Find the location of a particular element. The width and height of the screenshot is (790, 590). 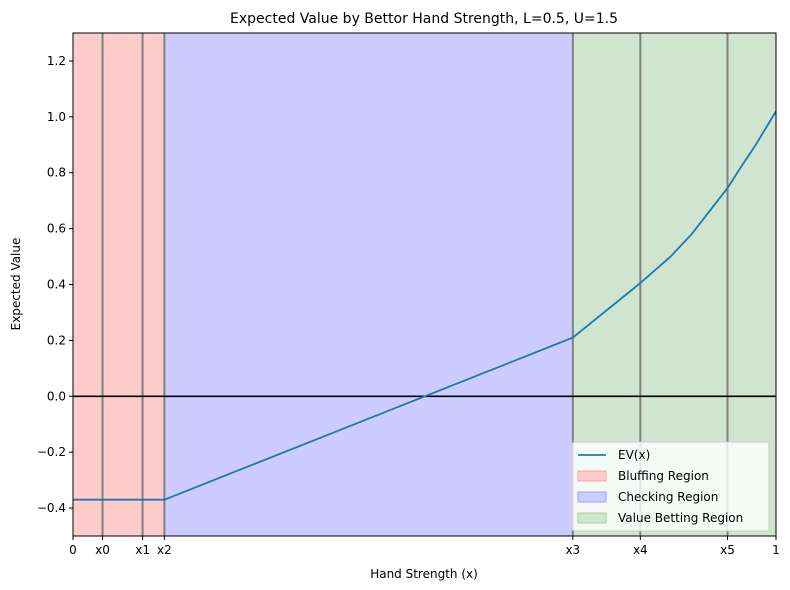

y-tick-label-5: 0.6 is located at coordinates (56, 229).